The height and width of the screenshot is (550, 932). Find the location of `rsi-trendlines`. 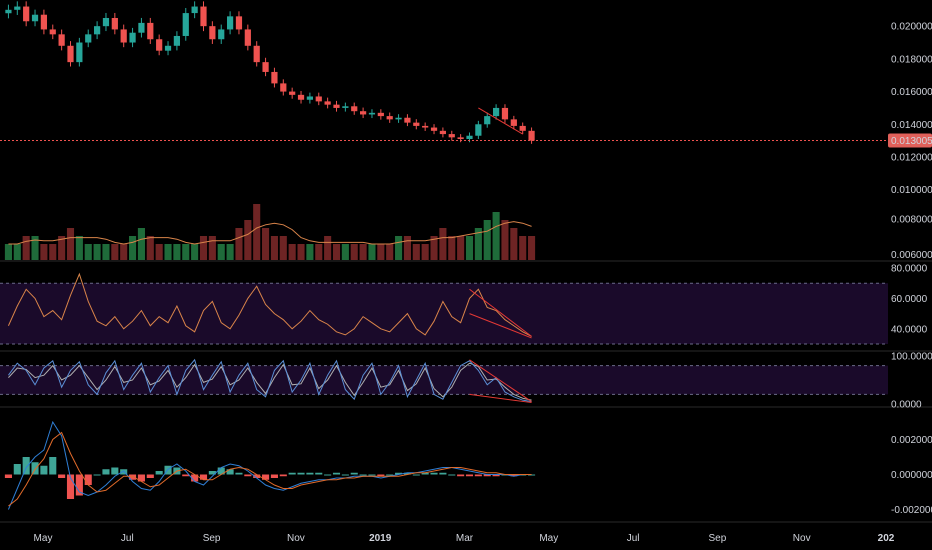

rsi-trendlines is located at coordinates (500, 313).